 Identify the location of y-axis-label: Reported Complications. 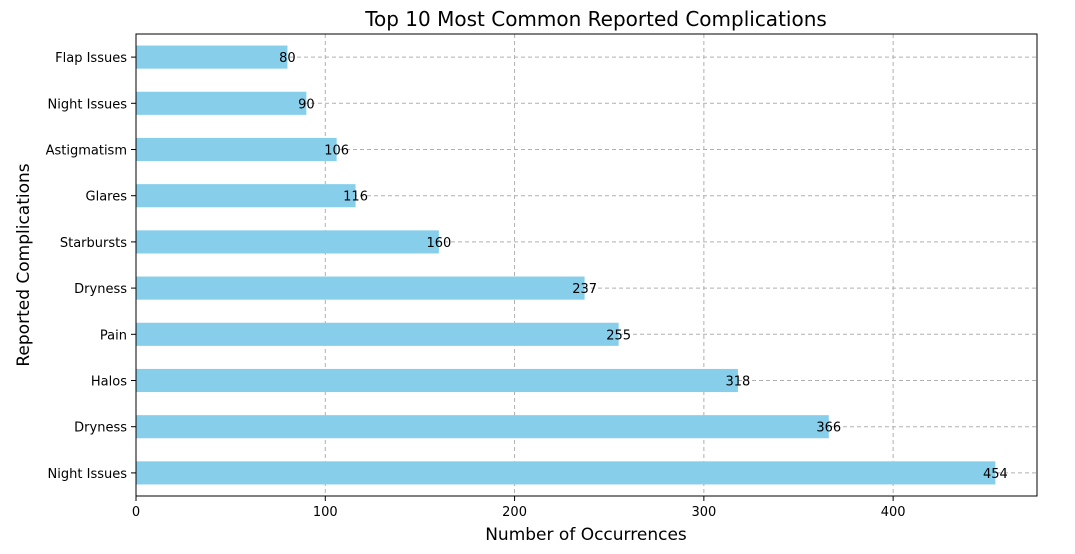
(24, 264).